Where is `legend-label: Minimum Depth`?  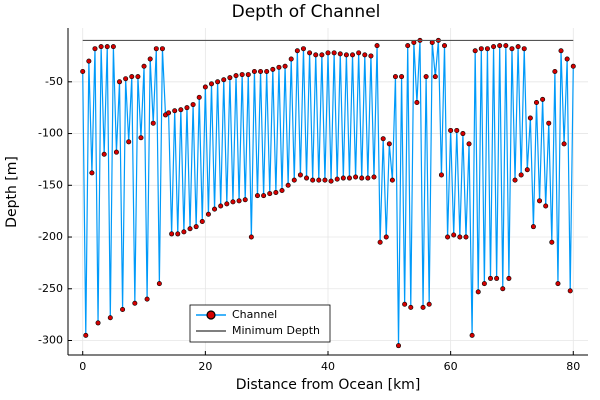
legend-label: Minimum Depth is located at coordinates (276, 330).